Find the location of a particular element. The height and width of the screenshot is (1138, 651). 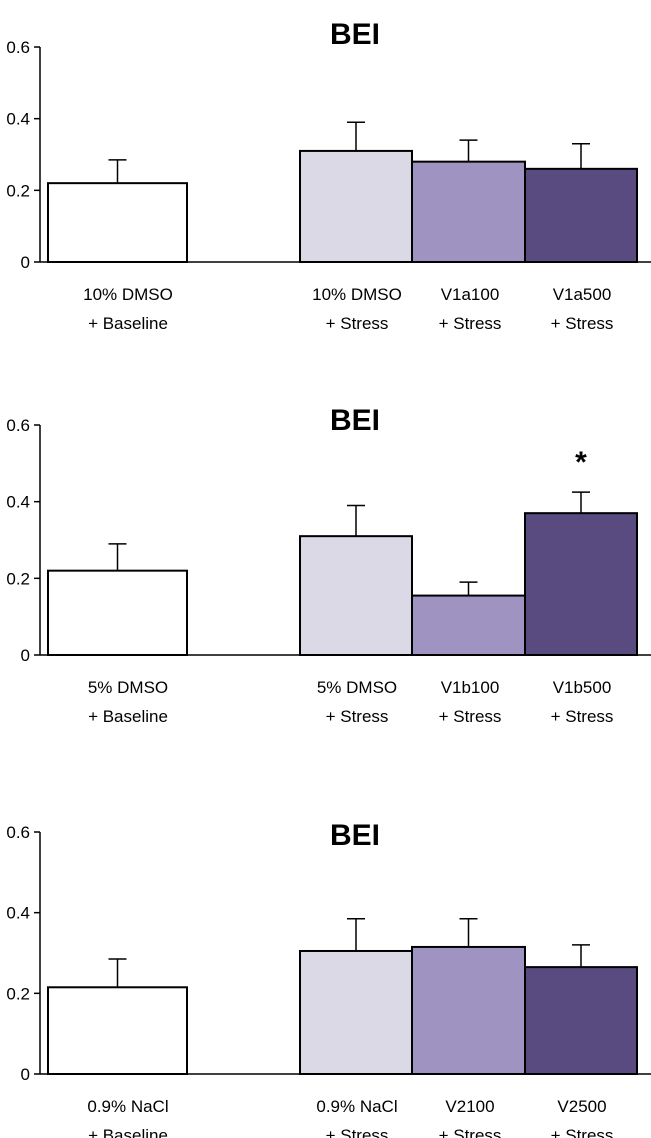

x-category-label: V2500 is located at coordinates (581, 1106).